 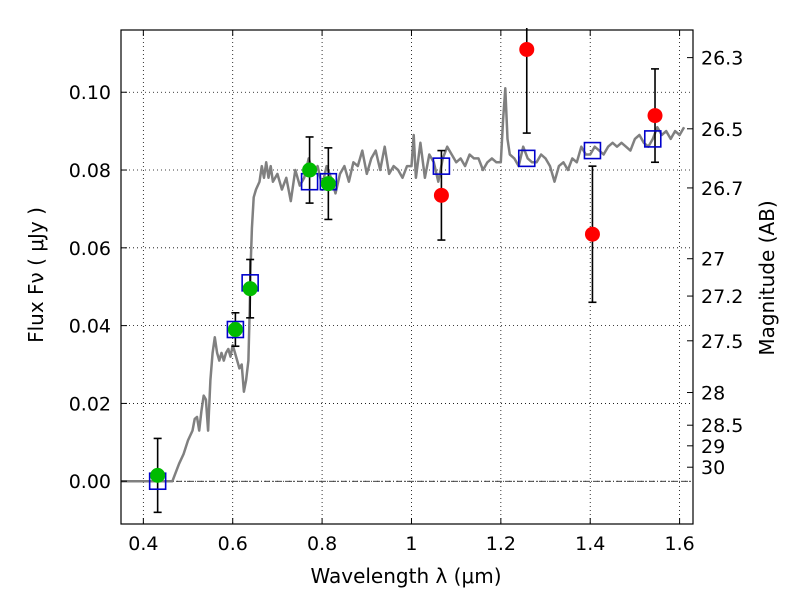 What do you see at coordinates (90, 93) in the screenshot?
I see `y-tick-label: 0.10` at bounding box center [90, 93].